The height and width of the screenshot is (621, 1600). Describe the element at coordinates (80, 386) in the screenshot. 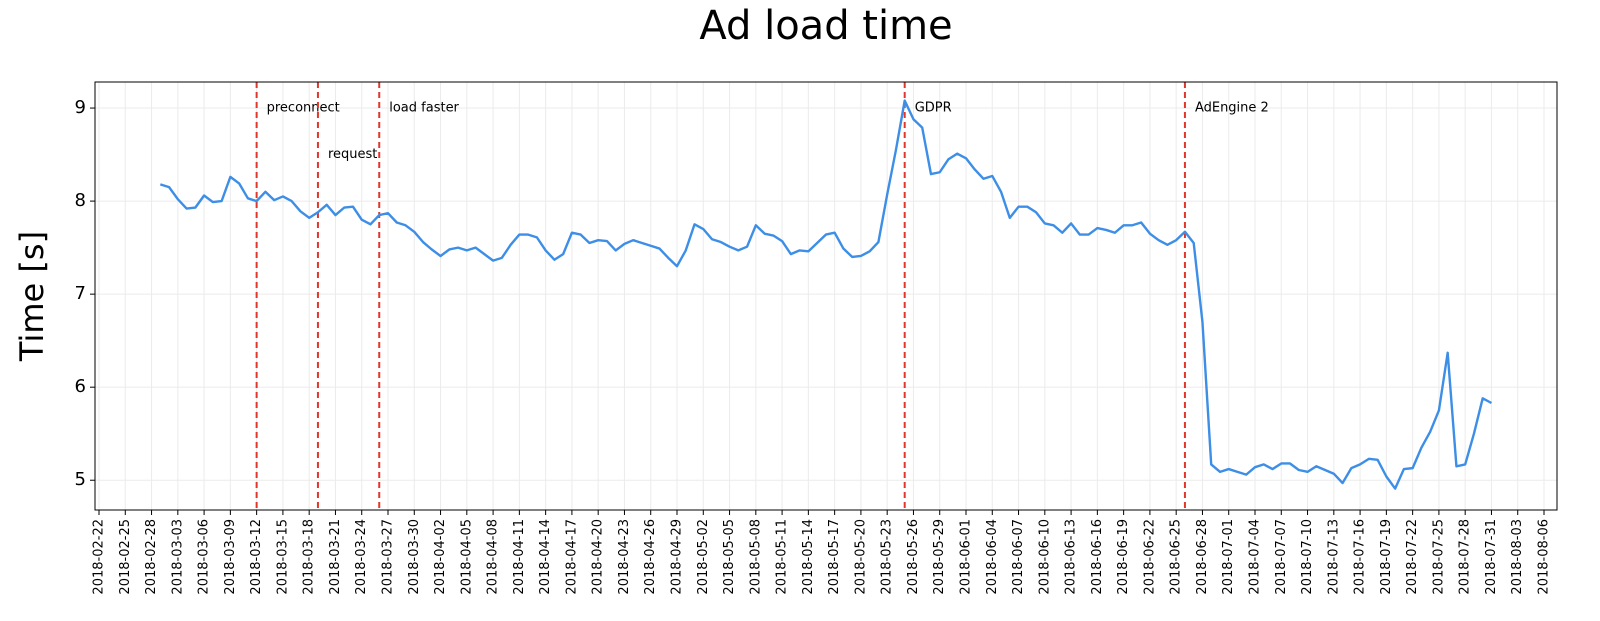

I see `y-tick-label: 6` at that location.